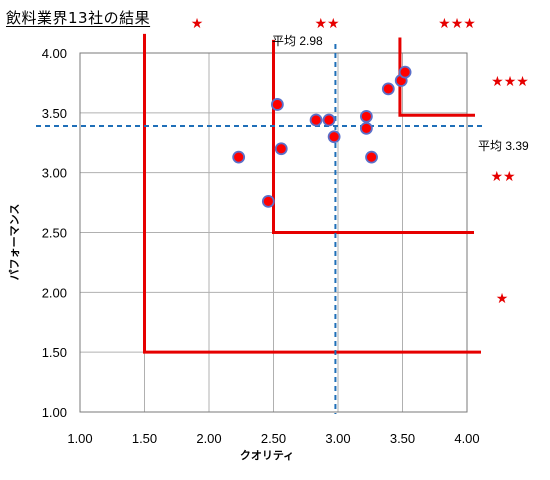 The height and width of the screenshot is (480, 550). Describe the element at coordinates (402, 438) in the screenshot. I see `x-tick-label: 3.50` at that location.